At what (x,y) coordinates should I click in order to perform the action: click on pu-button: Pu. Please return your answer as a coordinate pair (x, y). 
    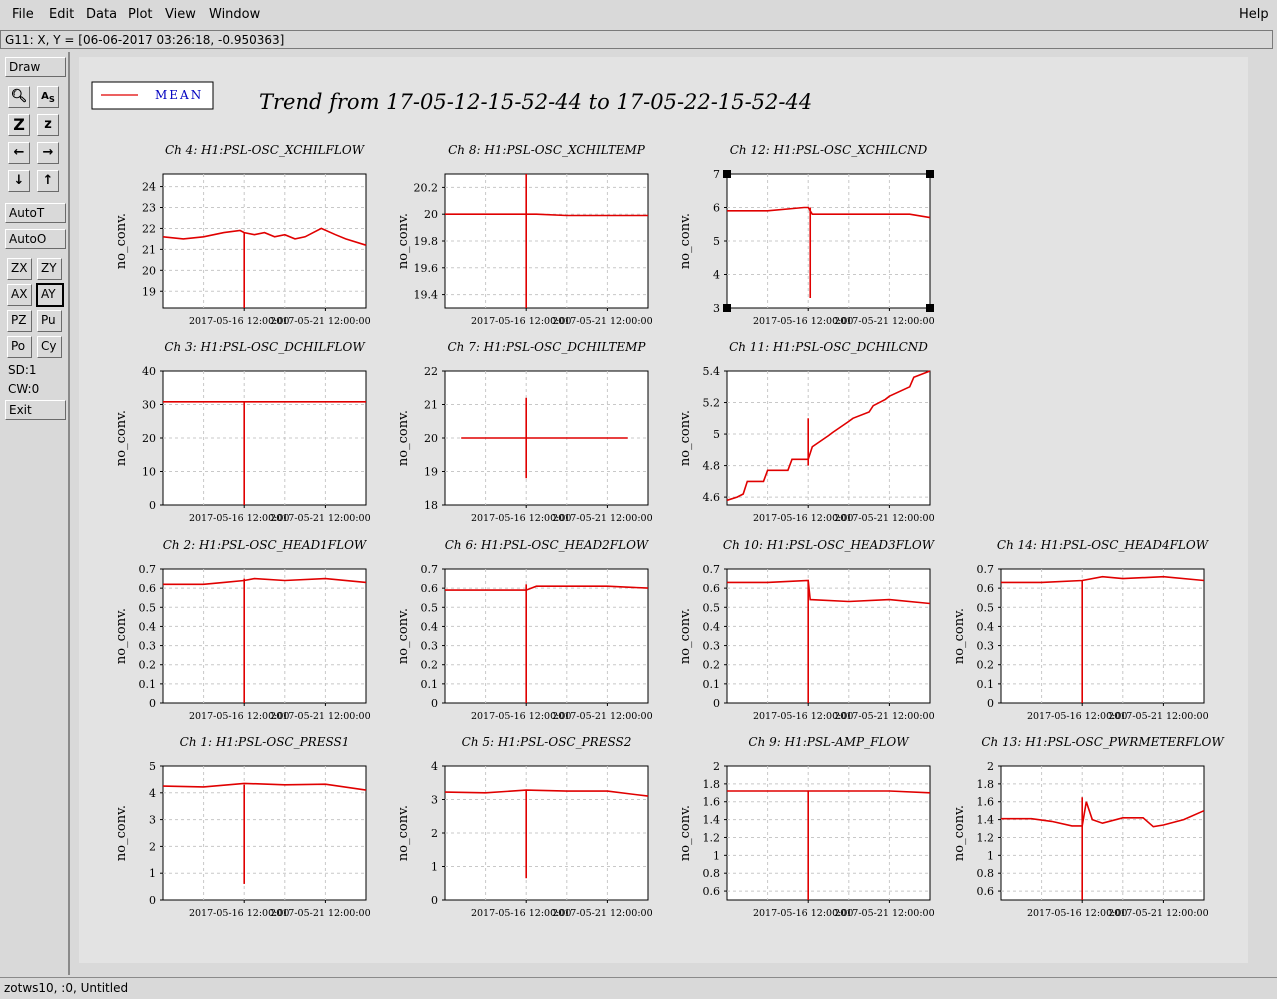
    Looking at the image, I should click on (49, 321).